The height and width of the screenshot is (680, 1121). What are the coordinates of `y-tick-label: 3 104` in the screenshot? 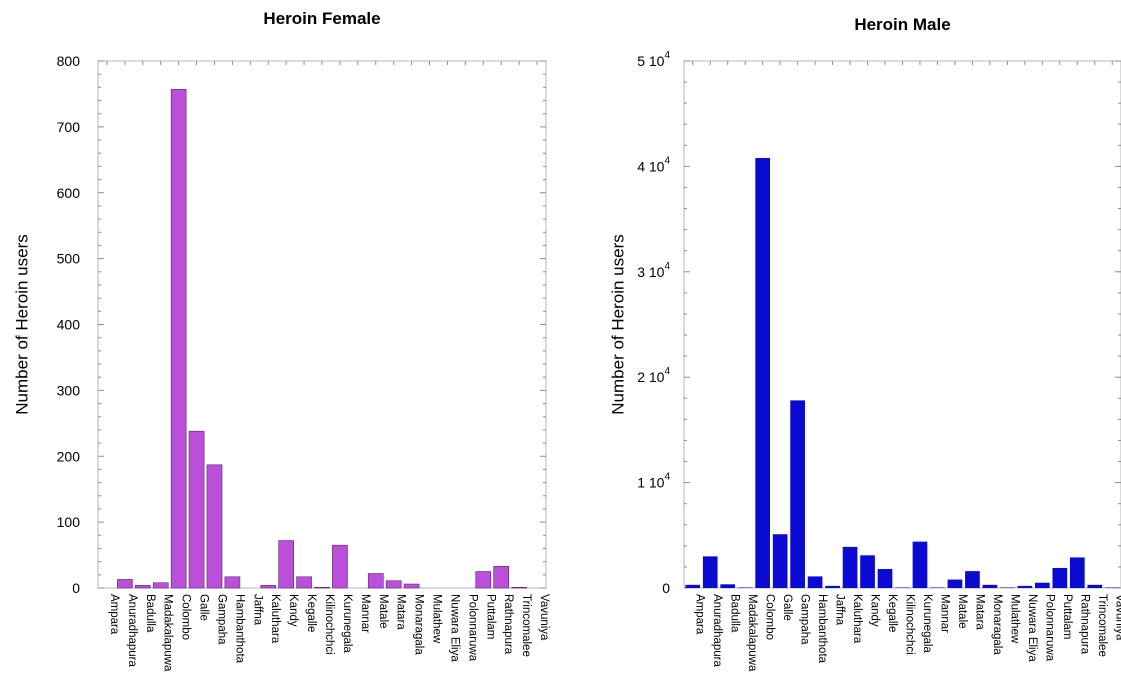 It's located at (653, 270).